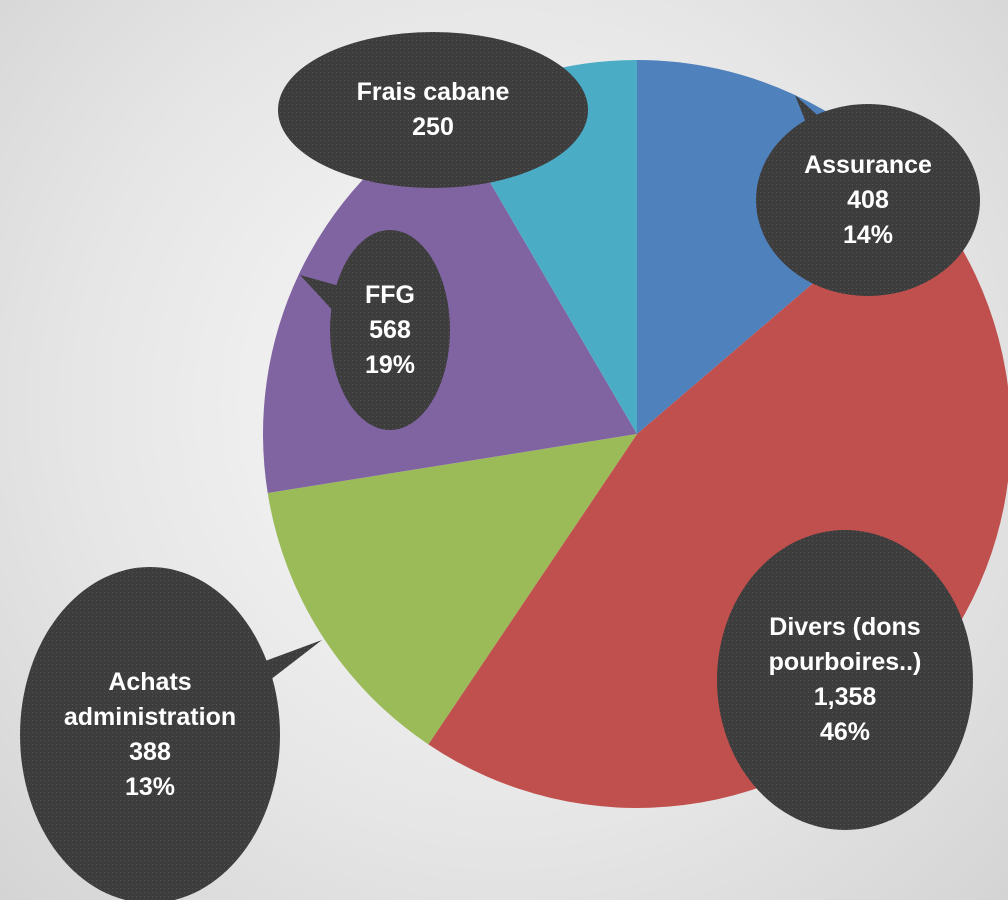  I want to click on label-line: Frais cabane, so click(433, 92).